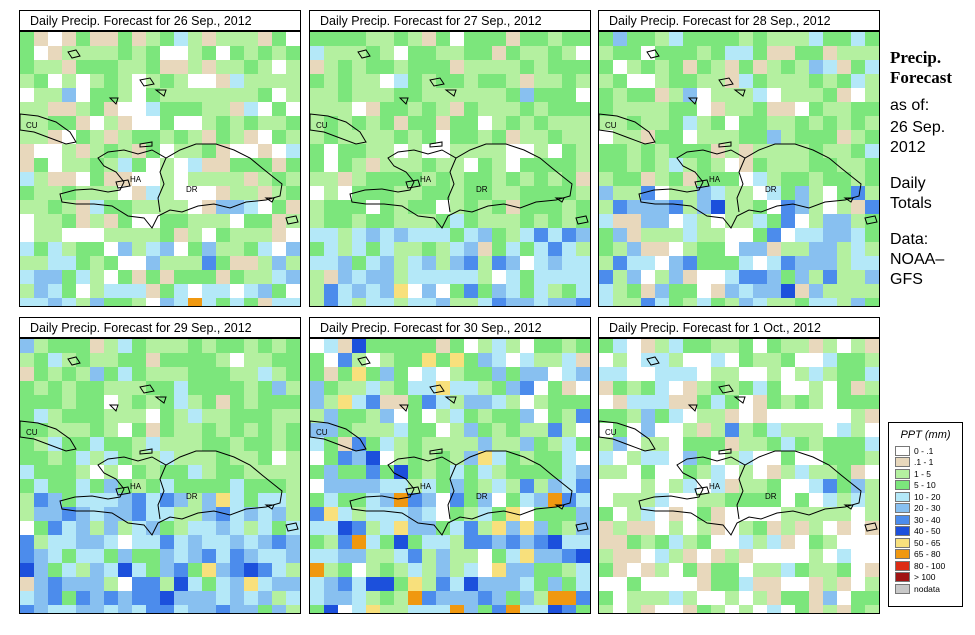  Describe the element at coordinates (902, 565) in the screenshot. I see `legend-swatch` at that location.